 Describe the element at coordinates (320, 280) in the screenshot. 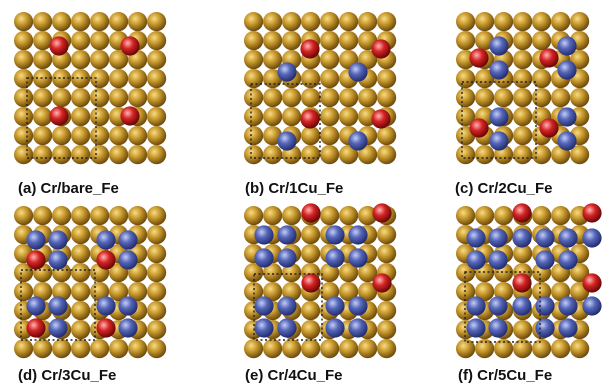

I see `panel-e` at that location.